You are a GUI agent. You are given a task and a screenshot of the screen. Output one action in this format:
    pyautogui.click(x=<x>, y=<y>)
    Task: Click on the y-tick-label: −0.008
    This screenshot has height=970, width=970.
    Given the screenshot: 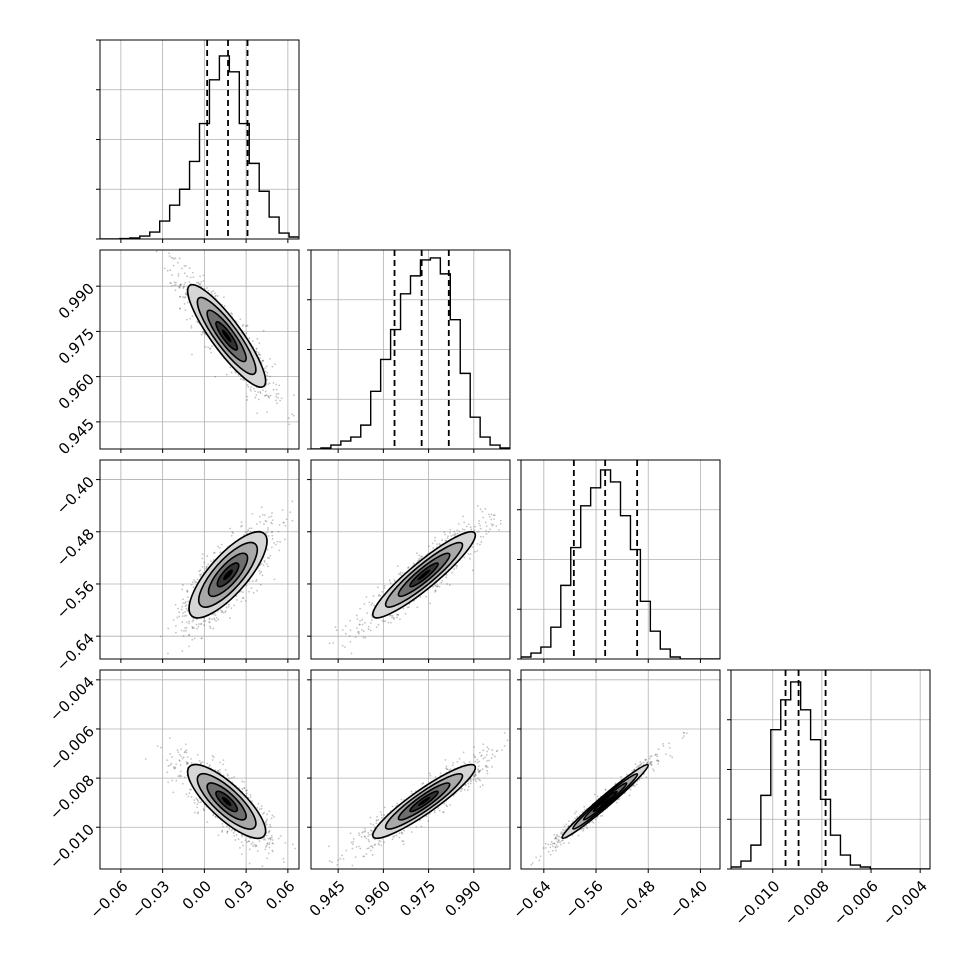 What is the action you would take?
    pyautogui.click(x=72, y=797)
    